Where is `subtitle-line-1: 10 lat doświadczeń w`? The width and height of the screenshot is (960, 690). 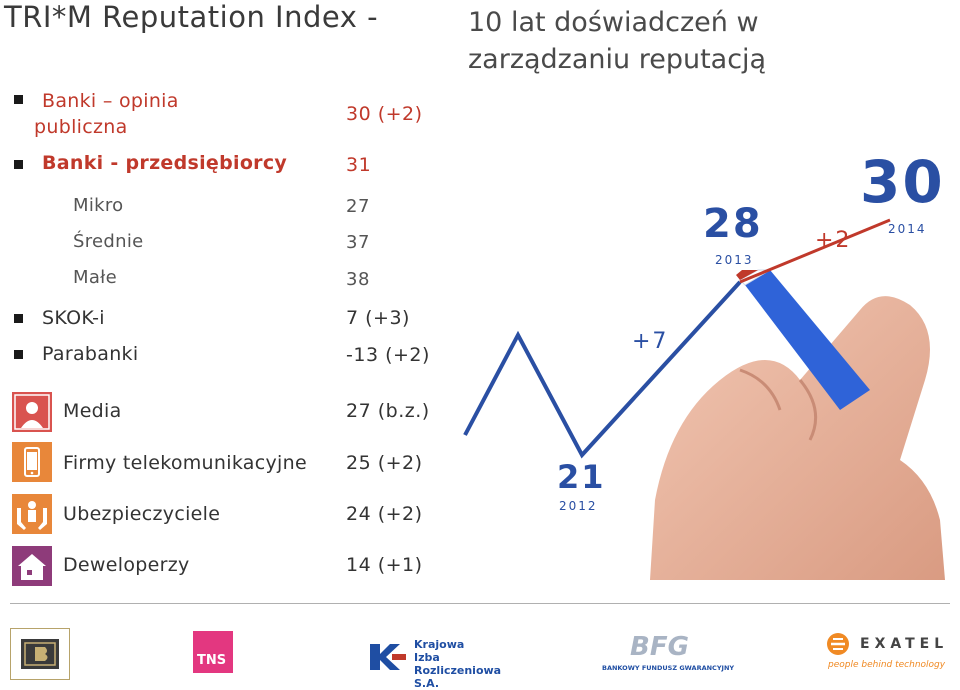 subtitle-line-1: 10 lat doświadczeń w is located at coordinates (613, 22).